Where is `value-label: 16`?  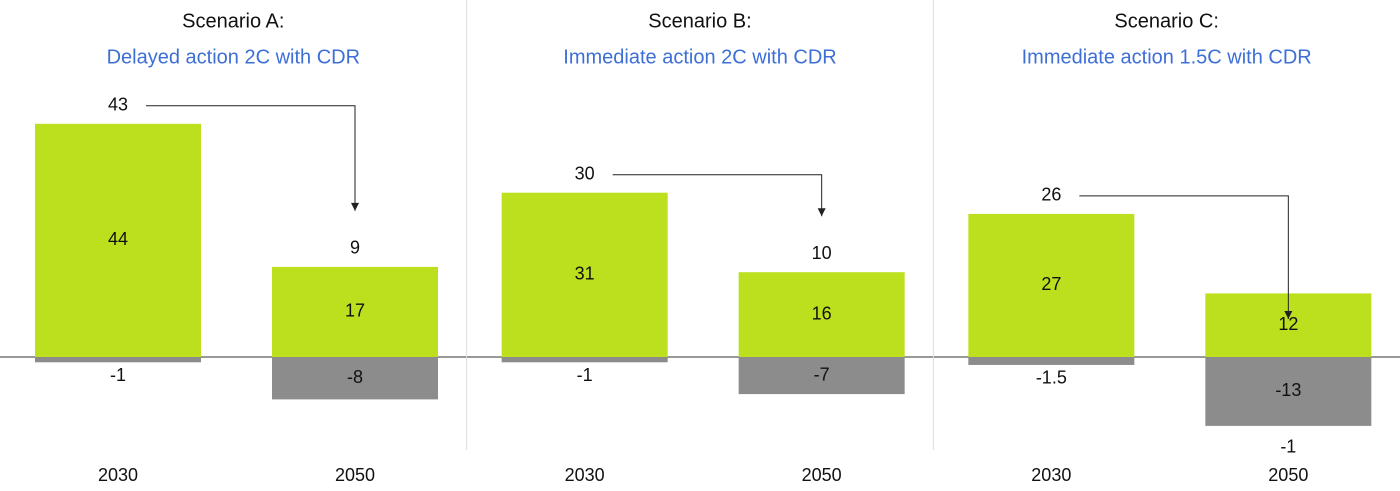
value-label: 16 is located at coordinates (822, 313).